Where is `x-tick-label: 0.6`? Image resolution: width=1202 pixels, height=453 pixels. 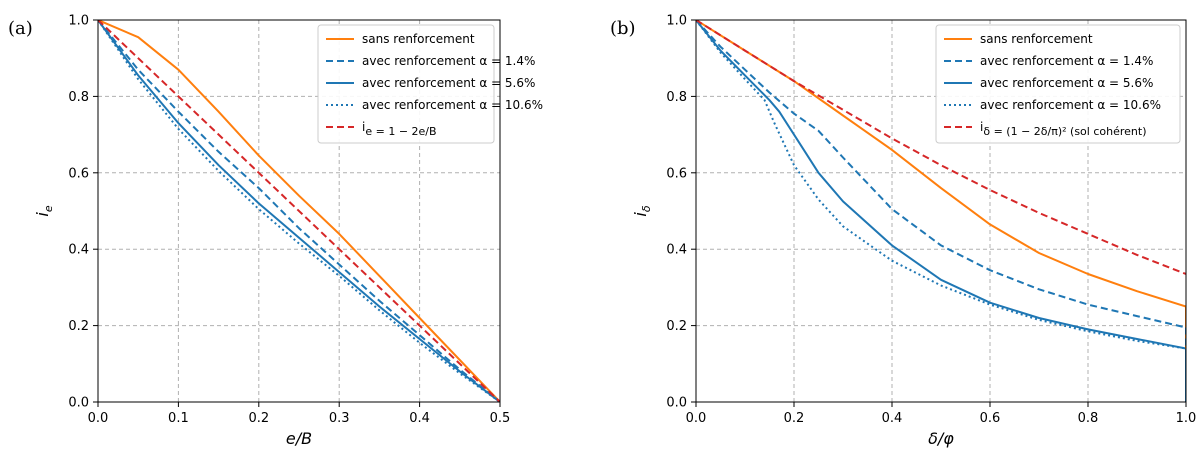 x-tick-label: 0.6 is located at coordinates (990, 418).